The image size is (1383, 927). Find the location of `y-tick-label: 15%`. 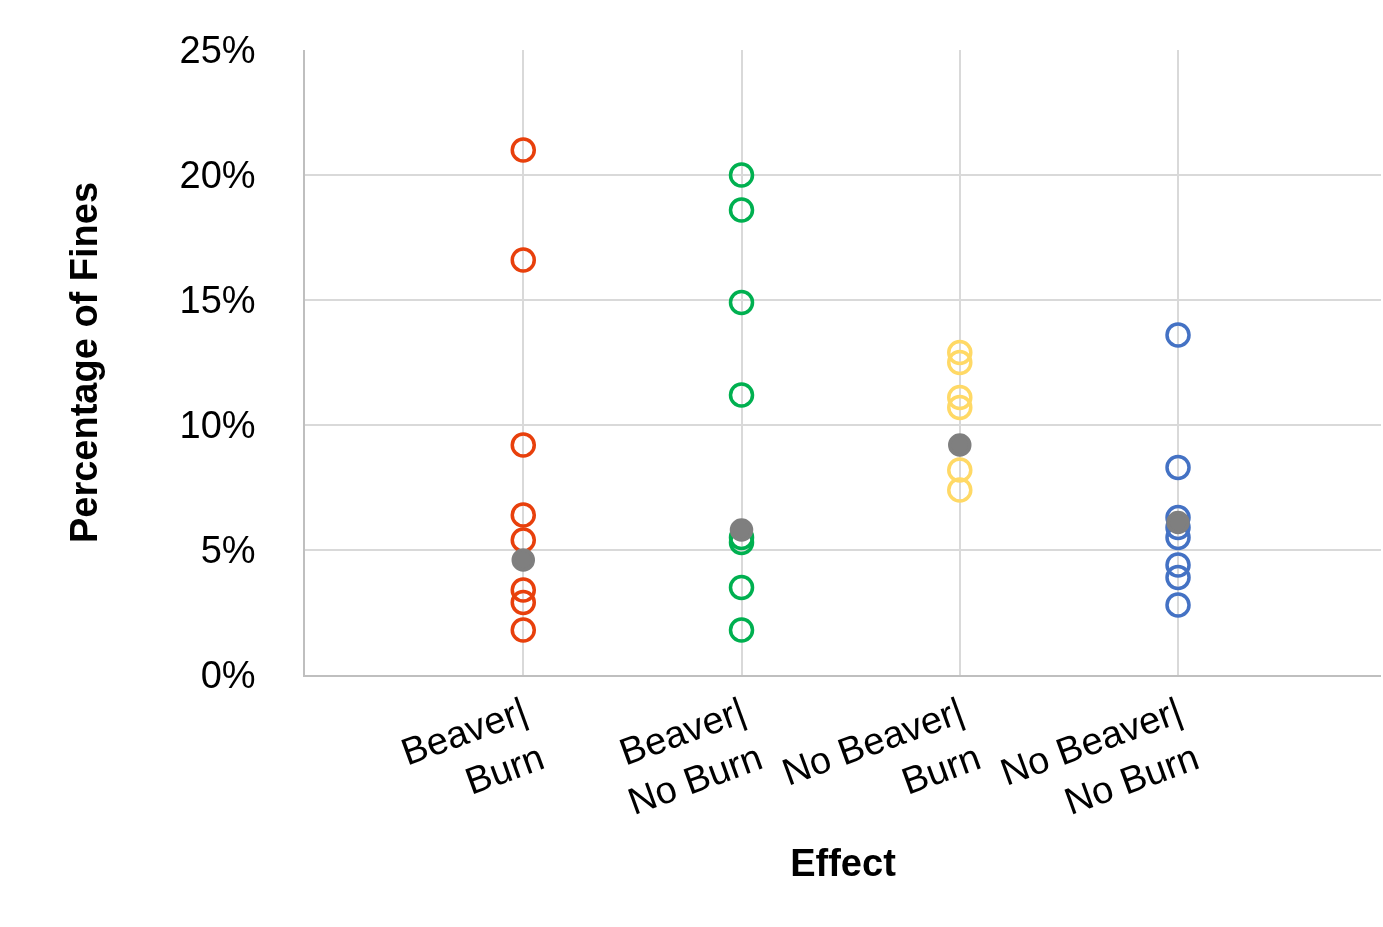

y-tick-label: 15% is located at coordinates (217, 300).